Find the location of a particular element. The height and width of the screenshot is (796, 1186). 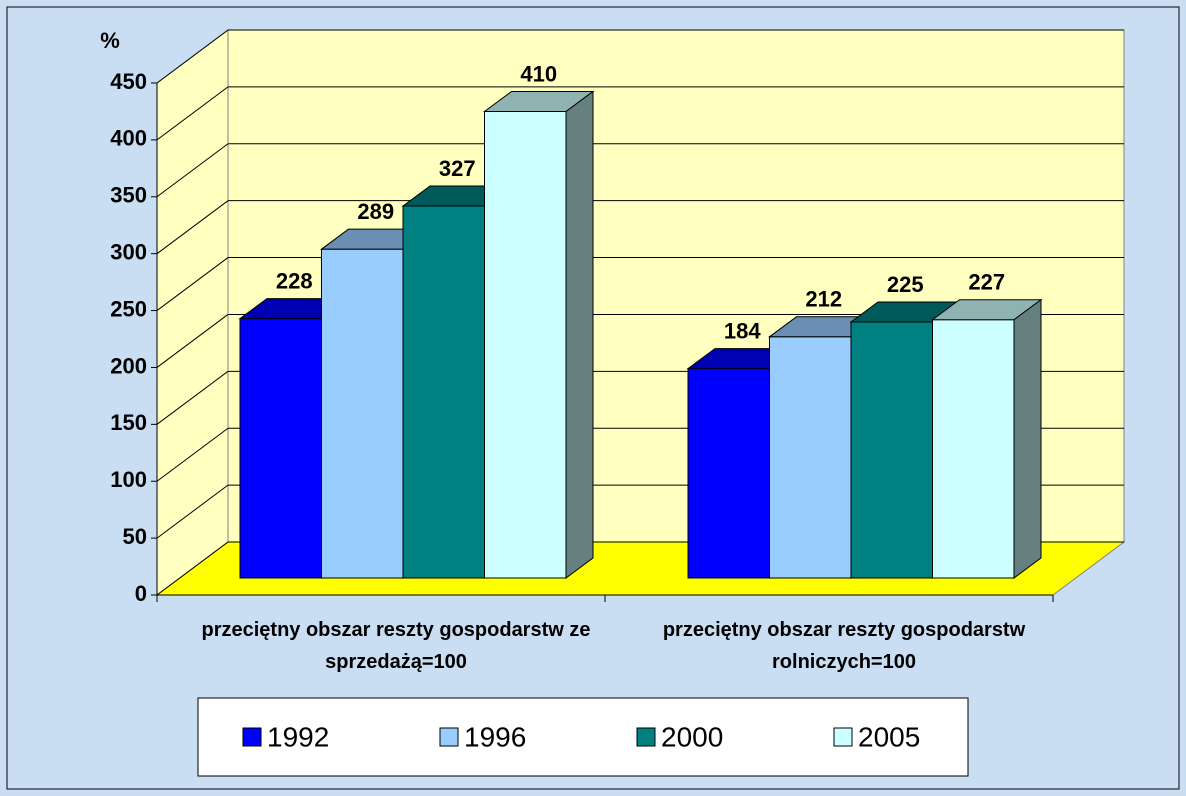

y-tick-label: 250 is located at coordinates (128, 308).